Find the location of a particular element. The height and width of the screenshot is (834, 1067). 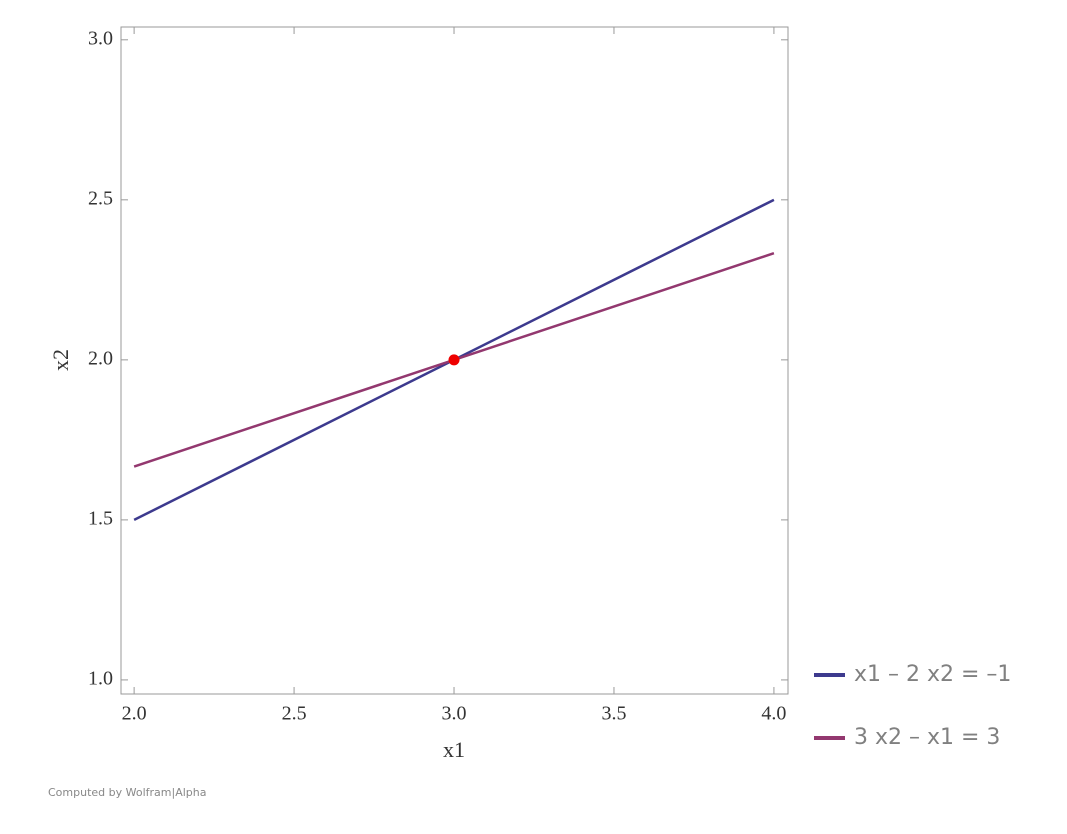

legend-label: 3 x2 – x1 = 3 is located at coordinates (927, 737).